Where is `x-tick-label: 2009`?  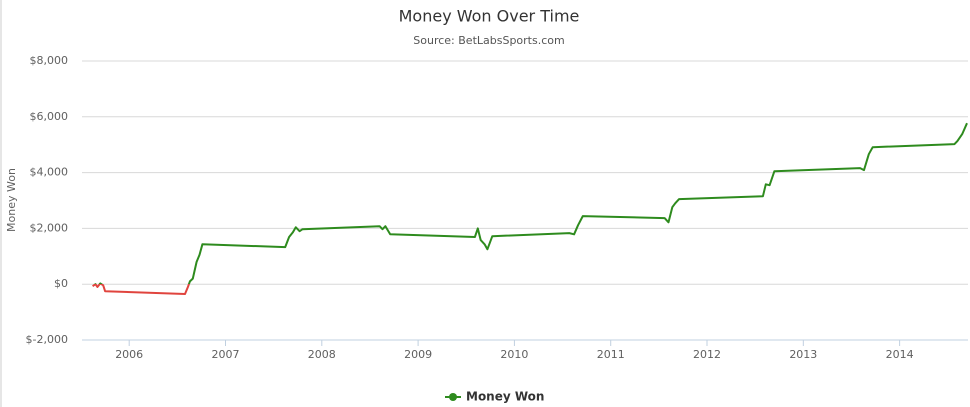
x-tick-label: 2009 is located at coordinates (418, 354).